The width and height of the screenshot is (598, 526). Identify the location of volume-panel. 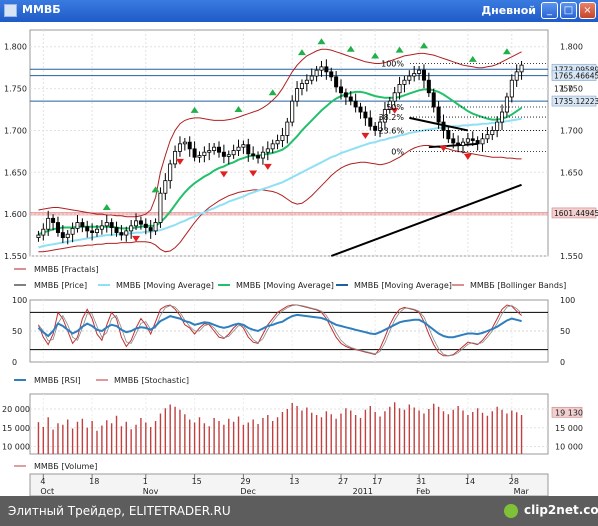
(289, 424).